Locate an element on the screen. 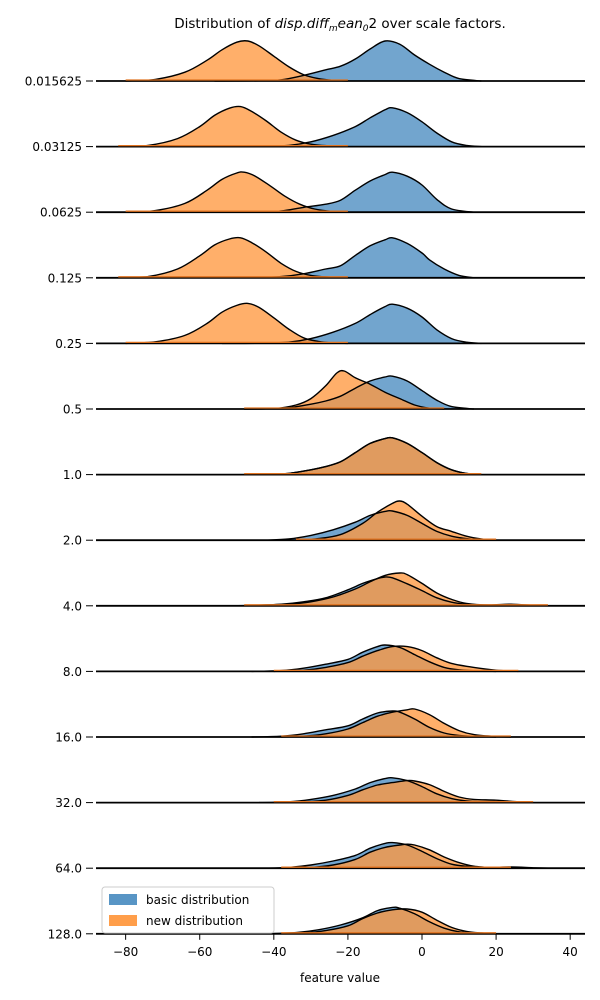 This screenshot has height=1000, width=600. new-area-1.0 is located at coordinates (363, 456).